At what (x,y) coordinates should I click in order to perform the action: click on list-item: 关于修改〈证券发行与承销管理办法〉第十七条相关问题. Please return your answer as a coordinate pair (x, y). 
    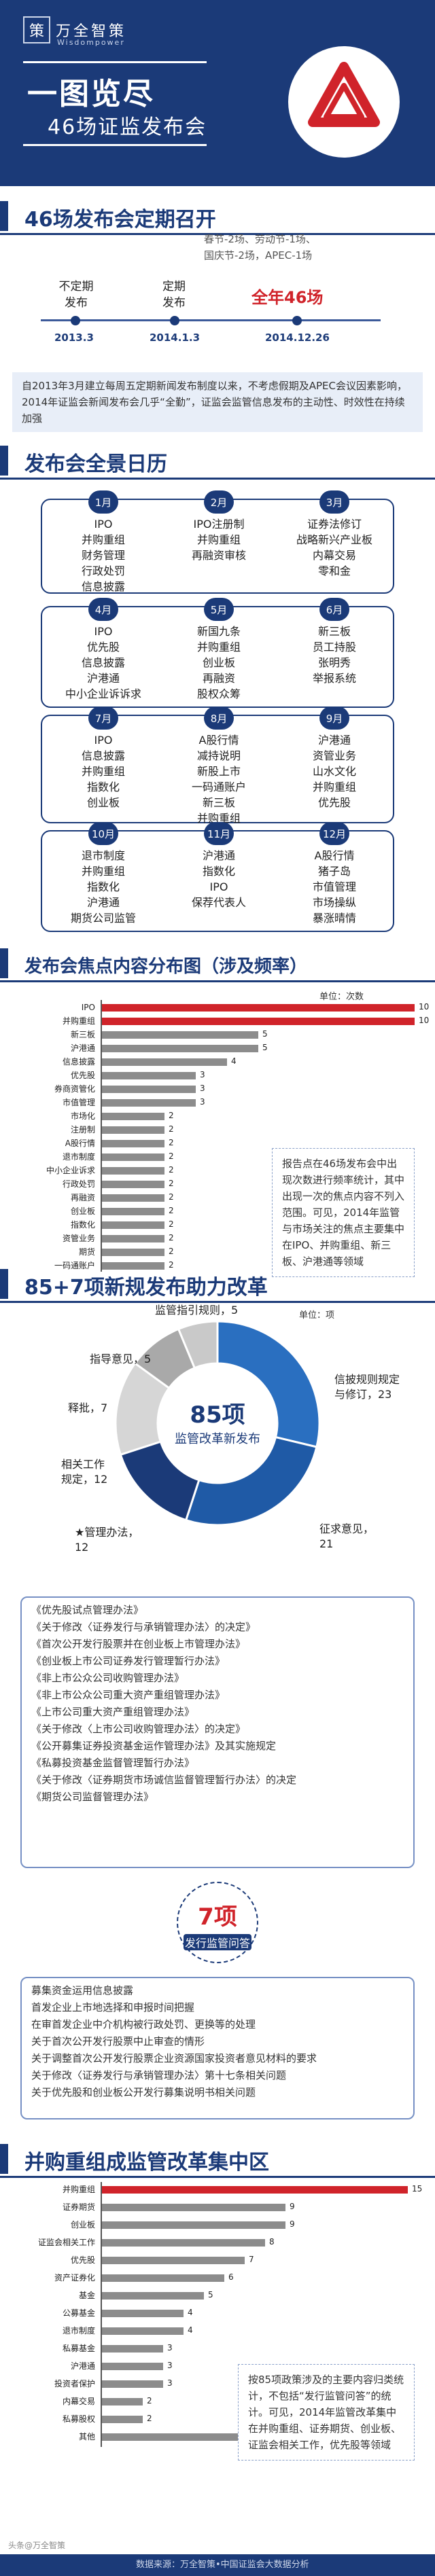
    Looking at the image, I should click on (159, 2075).